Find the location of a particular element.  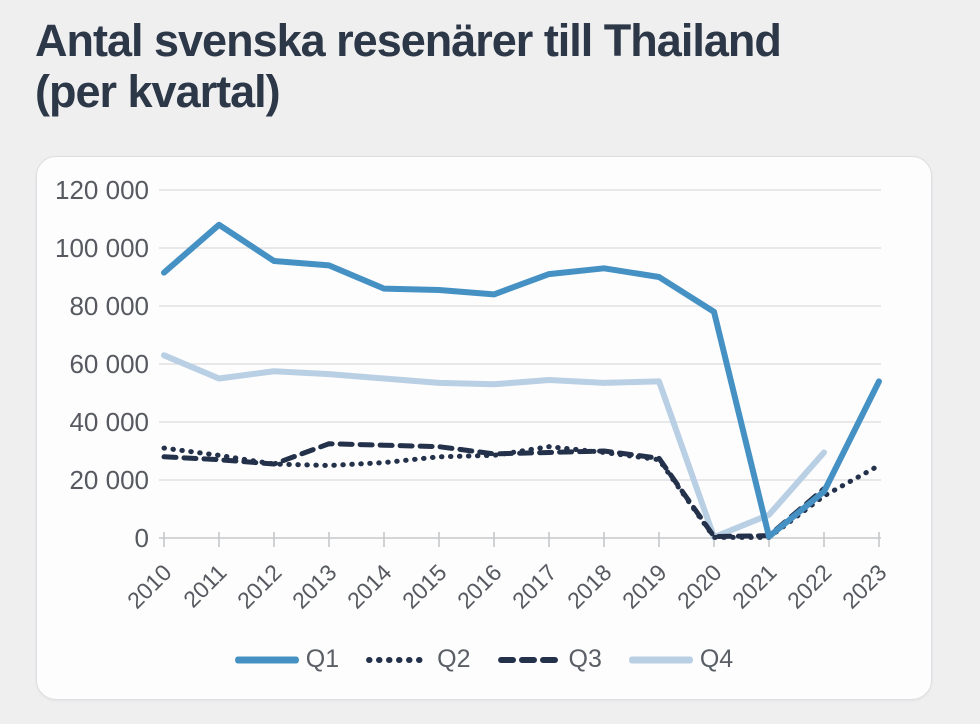

legend-item-q3: Q3 is located at coordinates (549, 659).